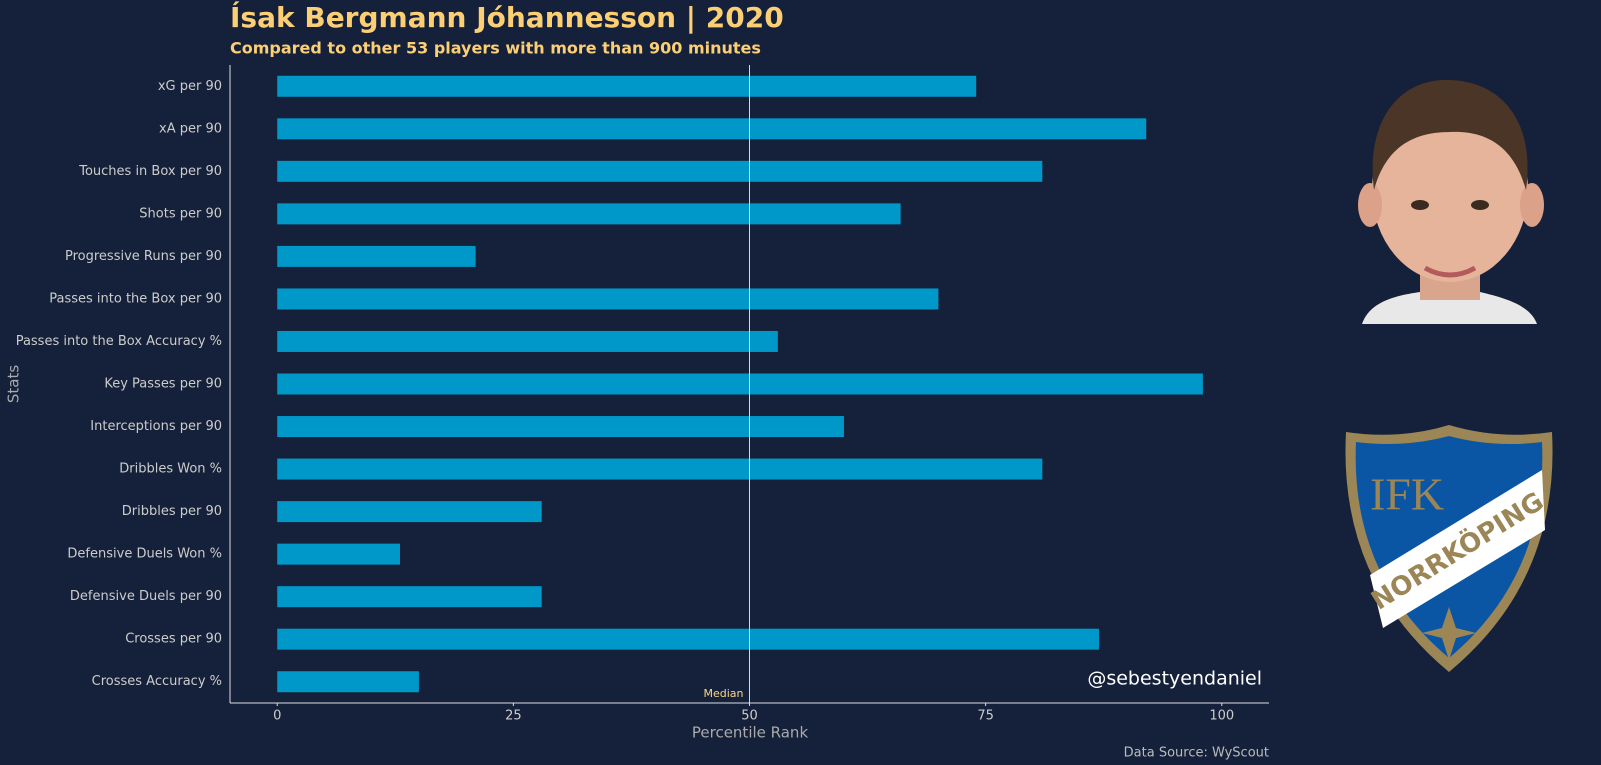 The image size is (1601, 765). I want to click on y-tick-label: xA per 90, so click(190, 128).